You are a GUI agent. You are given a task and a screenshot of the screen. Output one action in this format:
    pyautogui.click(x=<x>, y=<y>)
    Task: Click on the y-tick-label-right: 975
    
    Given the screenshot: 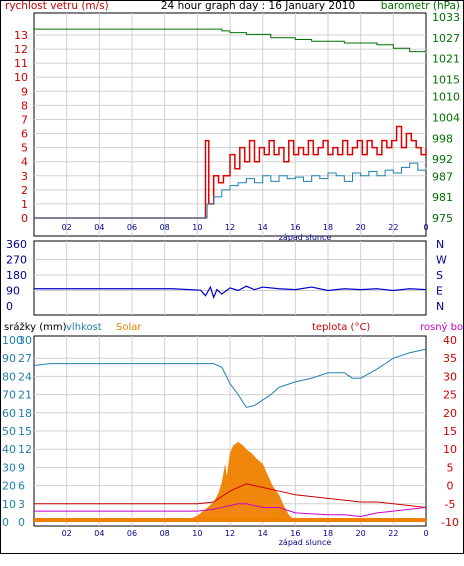 What is the action you would take?
    pyautogui.click(x=442, y=218)
    